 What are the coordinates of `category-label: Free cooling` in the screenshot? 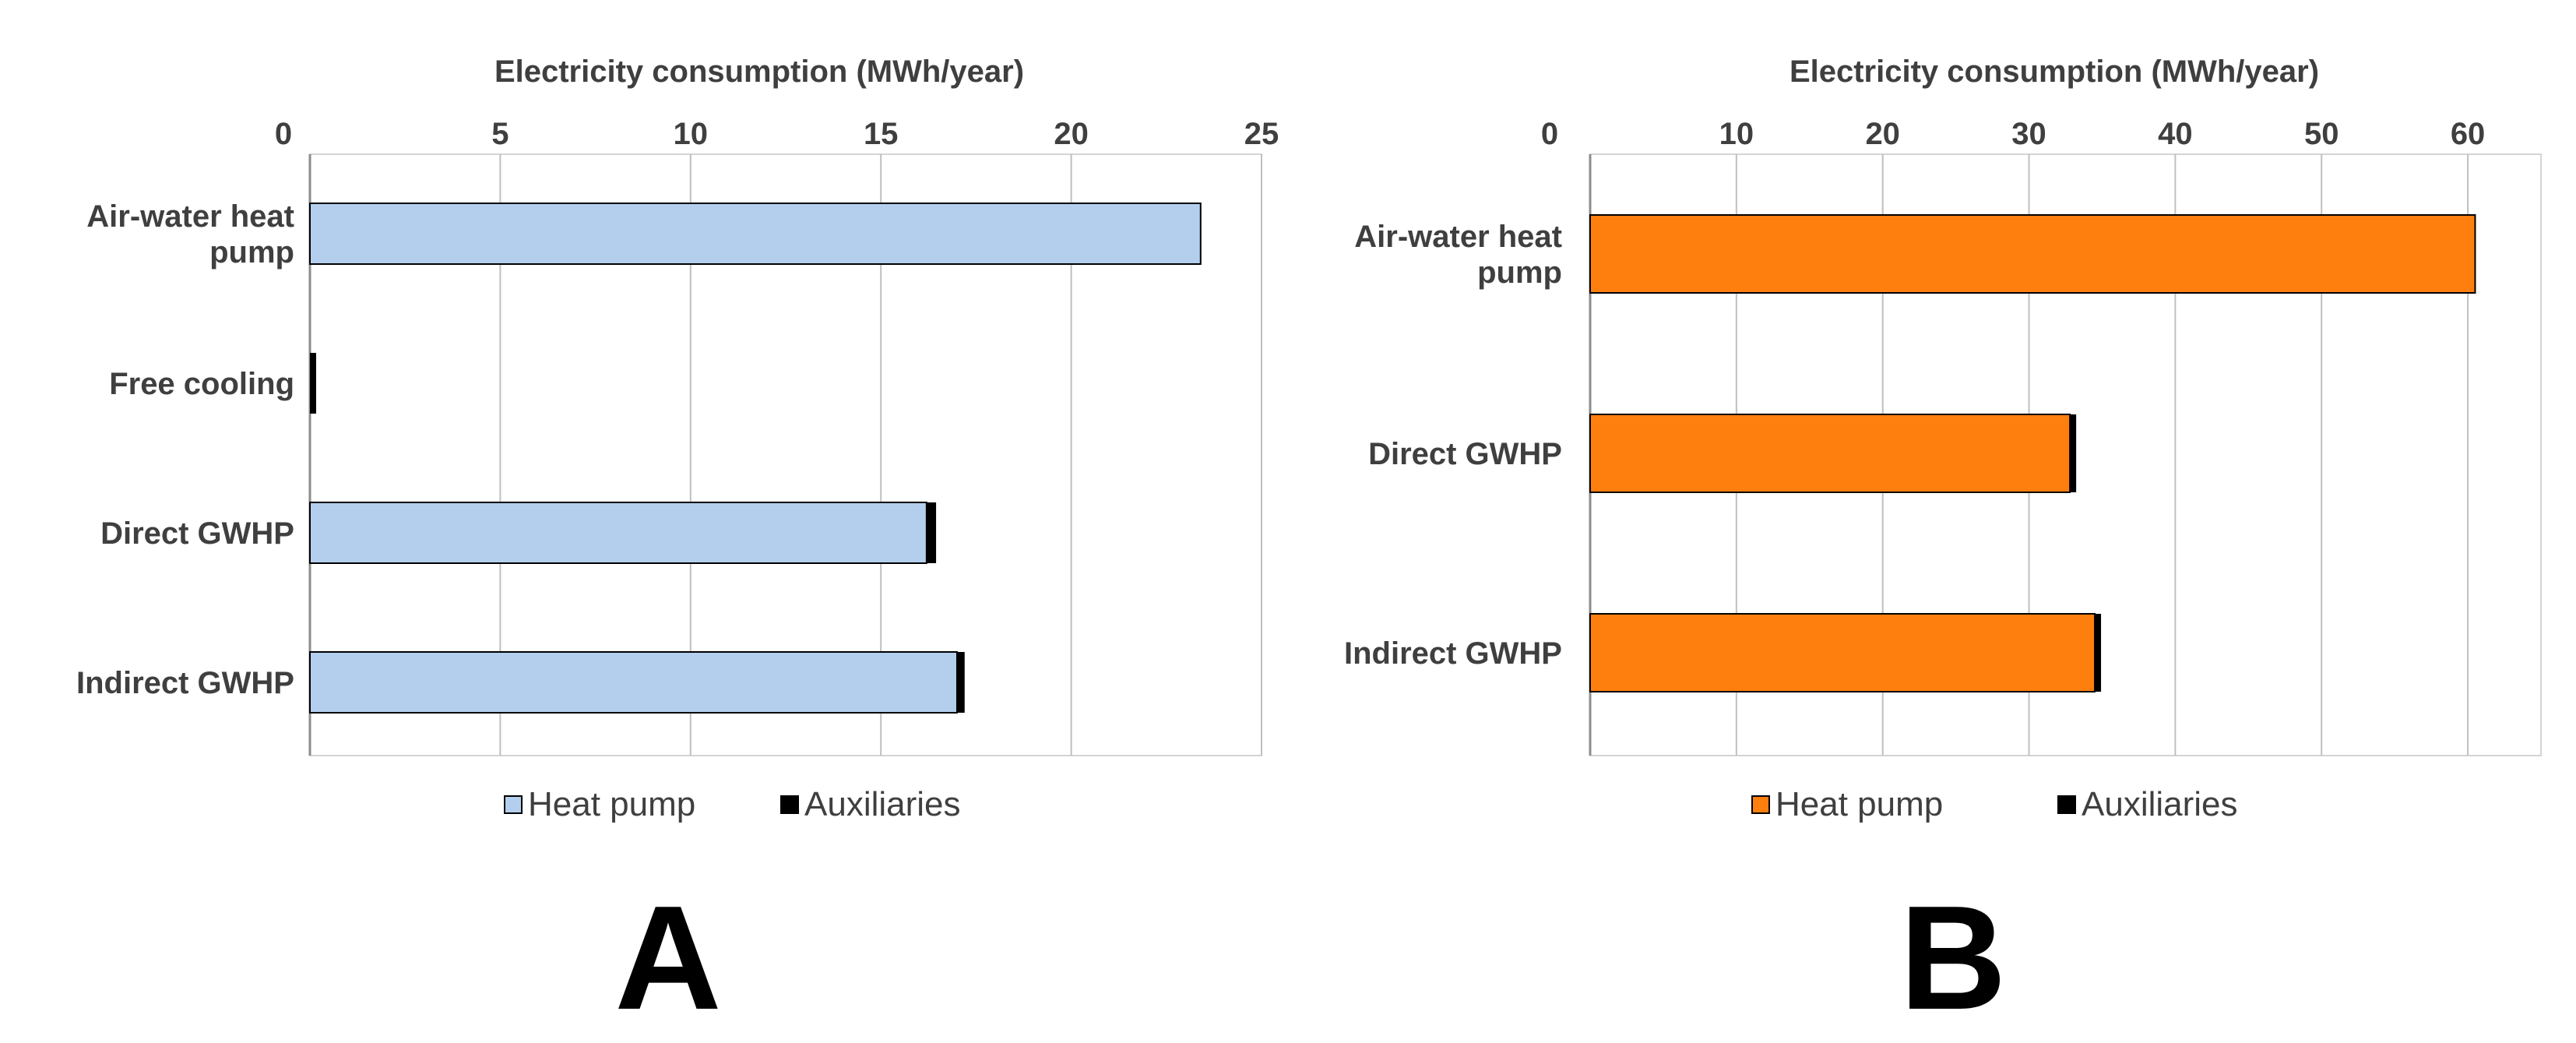 It's located at (201, 384).